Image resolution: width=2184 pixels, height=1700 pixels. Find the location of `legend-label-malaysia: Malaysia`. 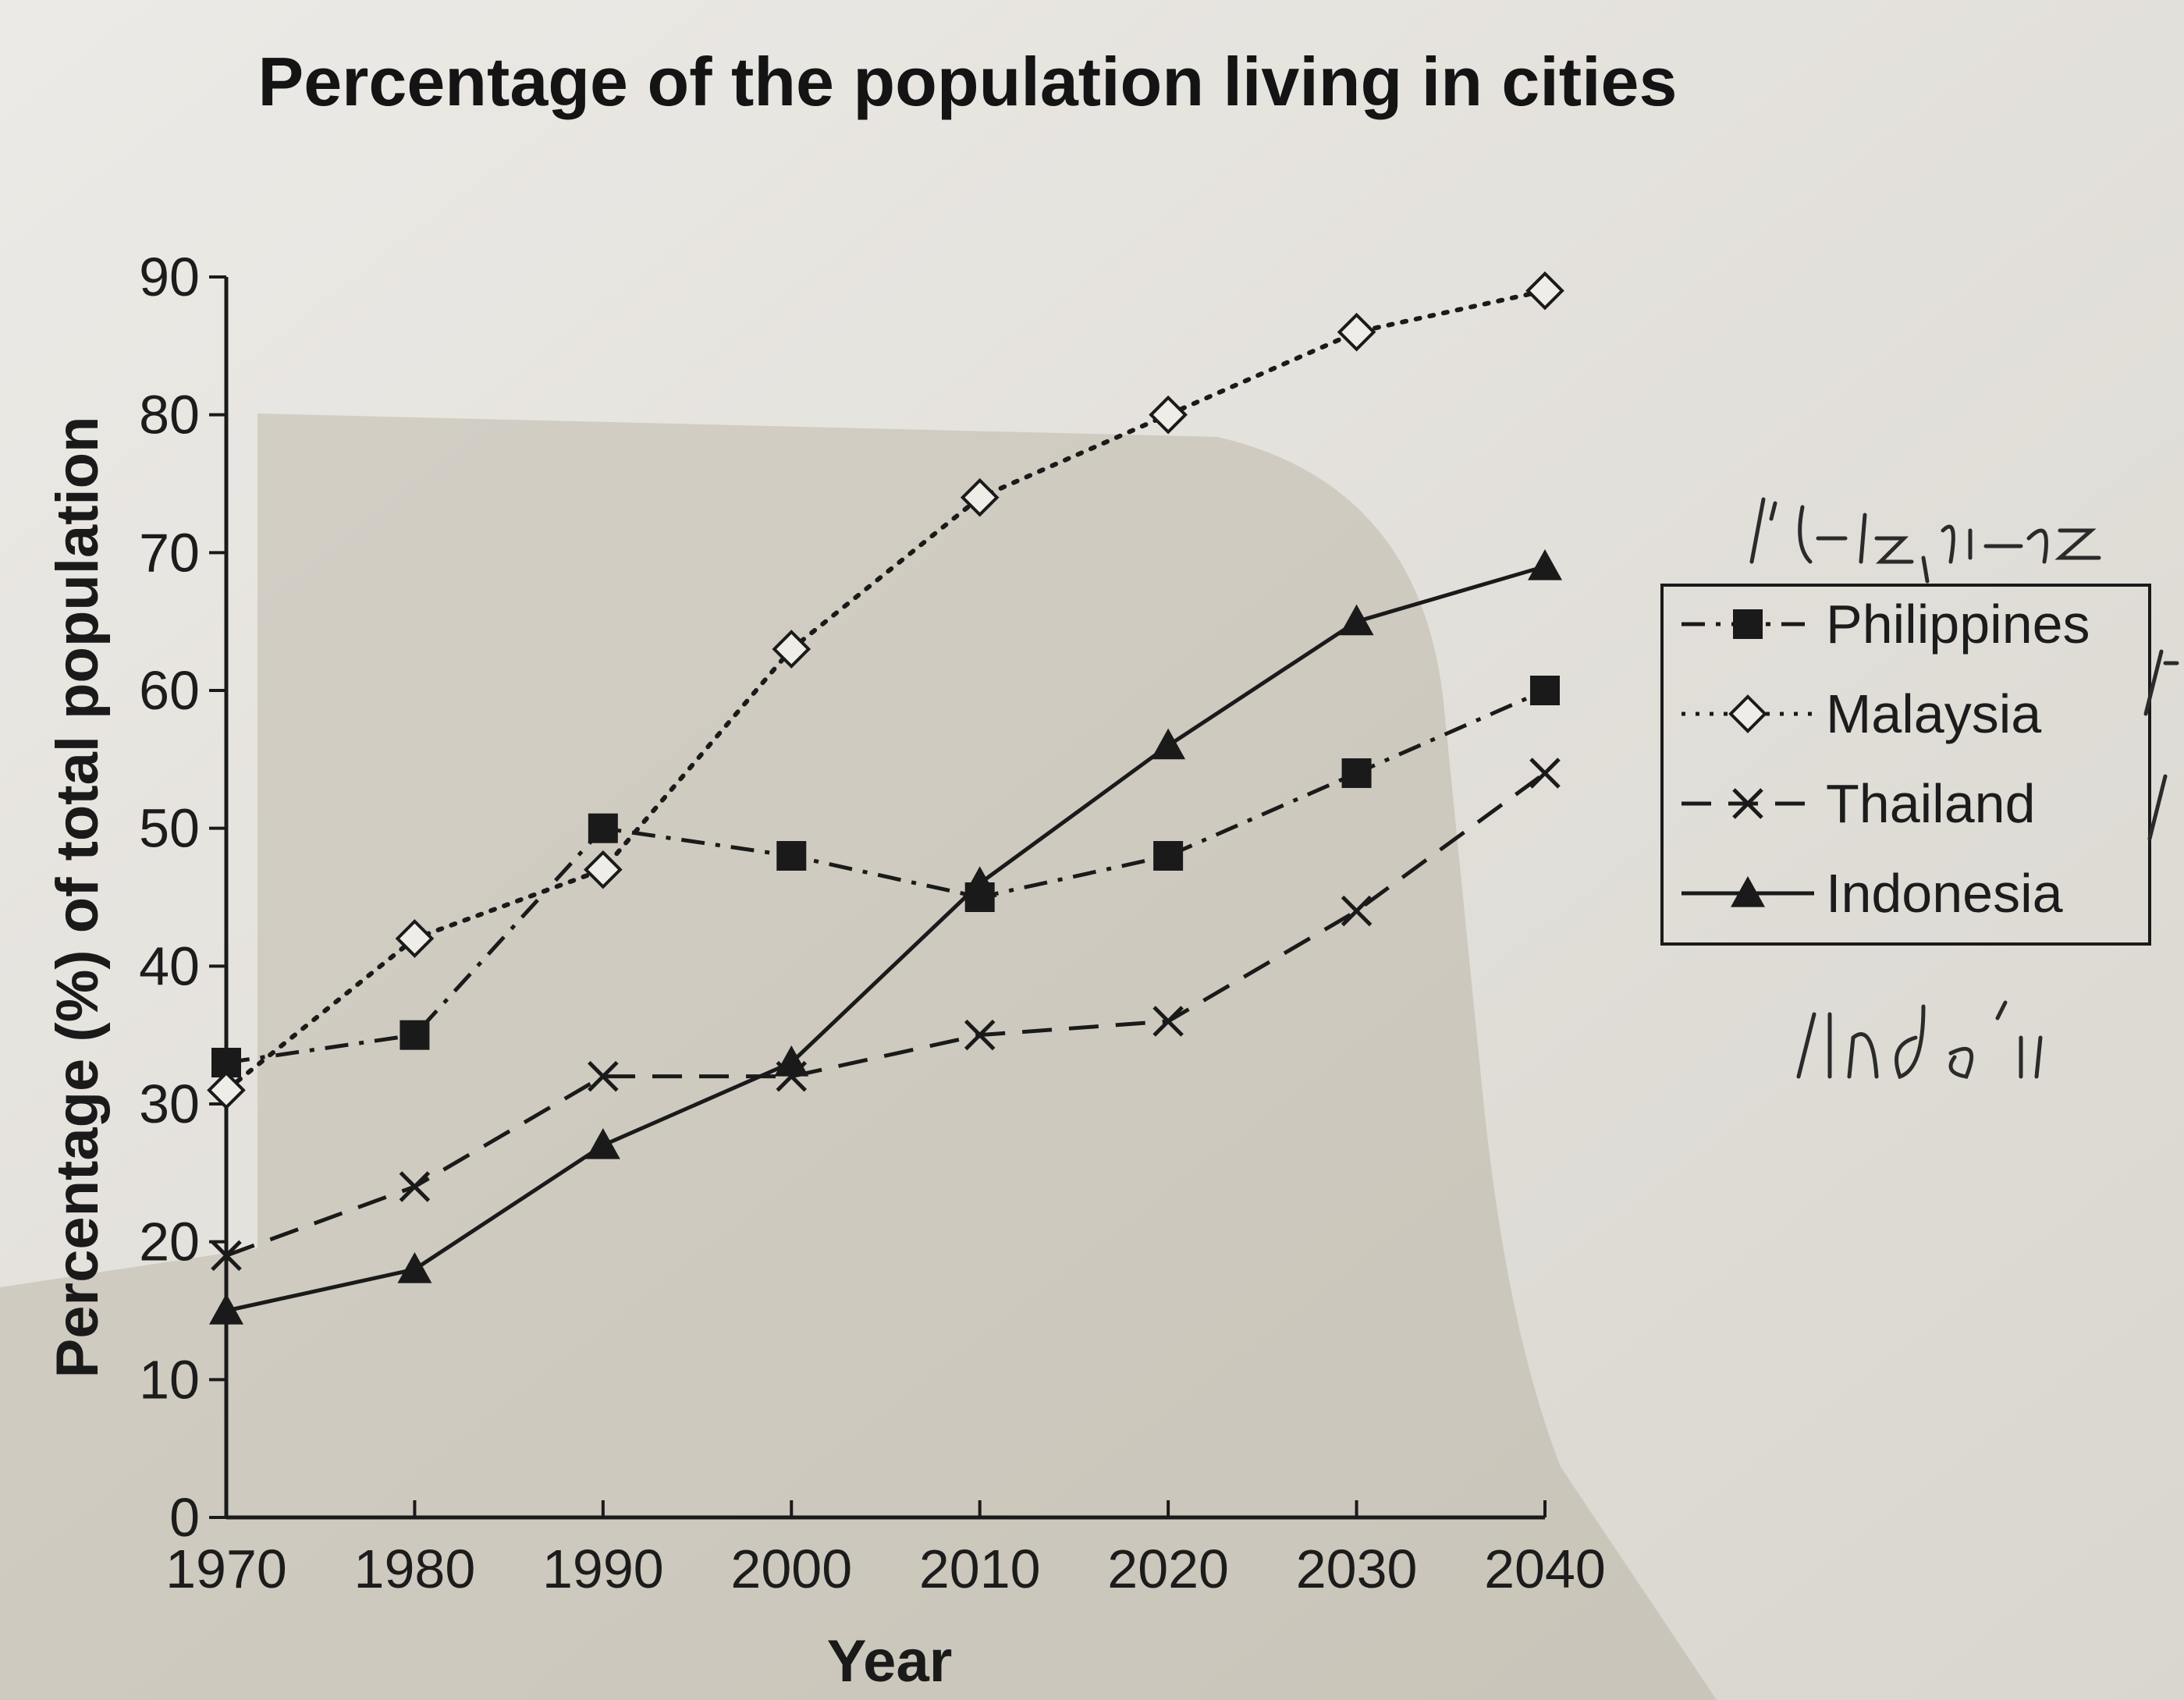

legend-label-malaysia: Malaysia is located at coordinates (1934, 713).